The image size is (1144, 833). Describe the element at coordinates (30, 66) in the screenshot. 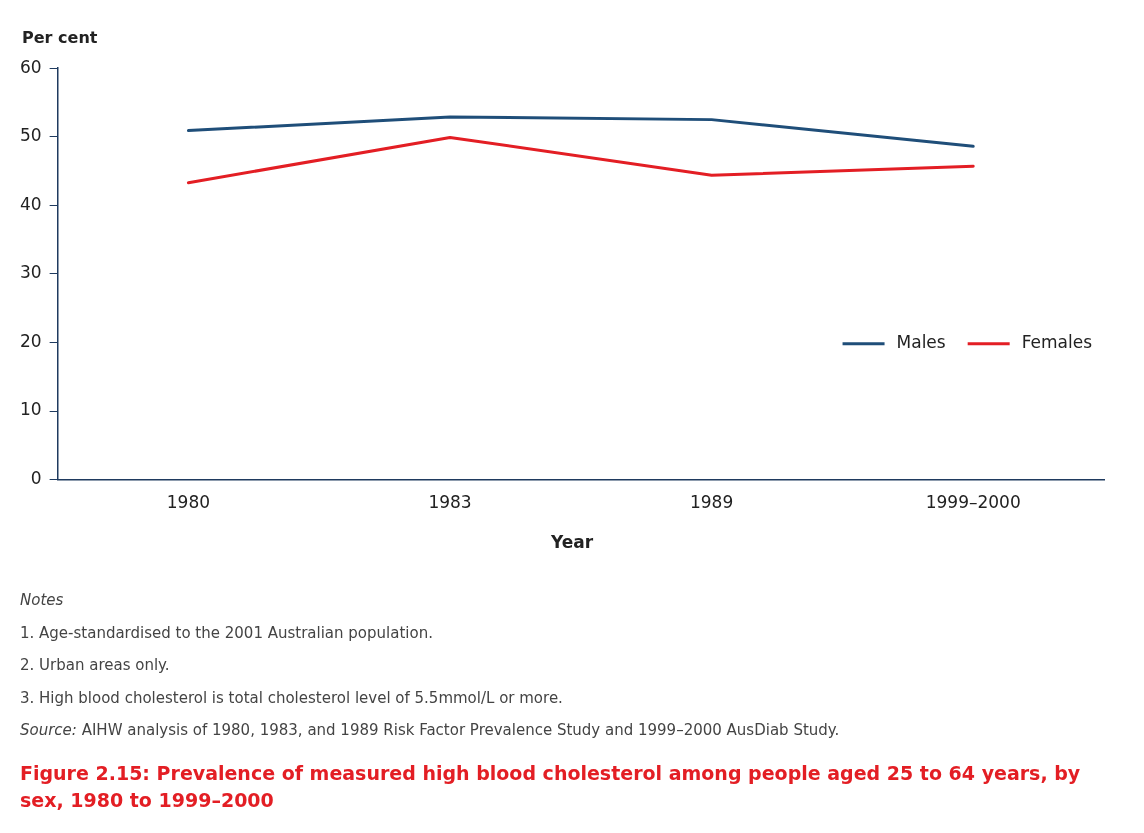

I see `y-tick-label: 60` at that location.